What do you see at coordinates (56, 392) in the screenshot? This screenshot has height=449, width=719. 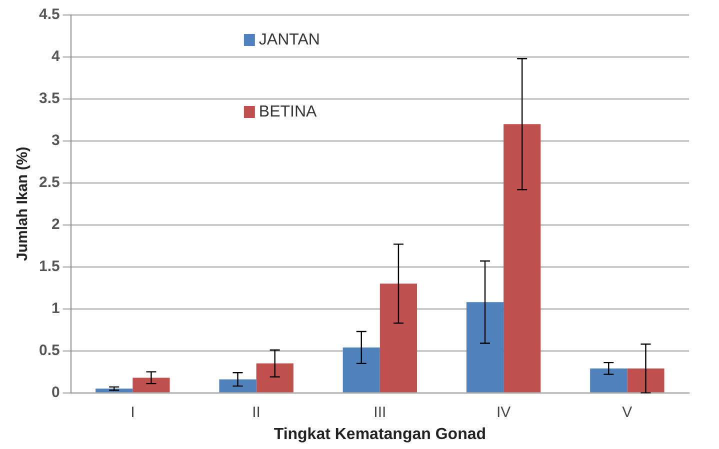 I see `y-tick-label: 0` at bounding box center [56, 392].